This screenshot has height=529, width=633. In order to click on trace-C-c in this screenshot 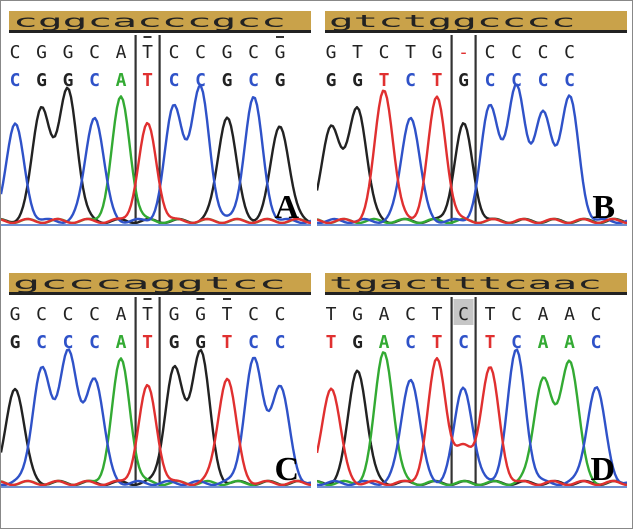, I will do `click(156, 417)`.